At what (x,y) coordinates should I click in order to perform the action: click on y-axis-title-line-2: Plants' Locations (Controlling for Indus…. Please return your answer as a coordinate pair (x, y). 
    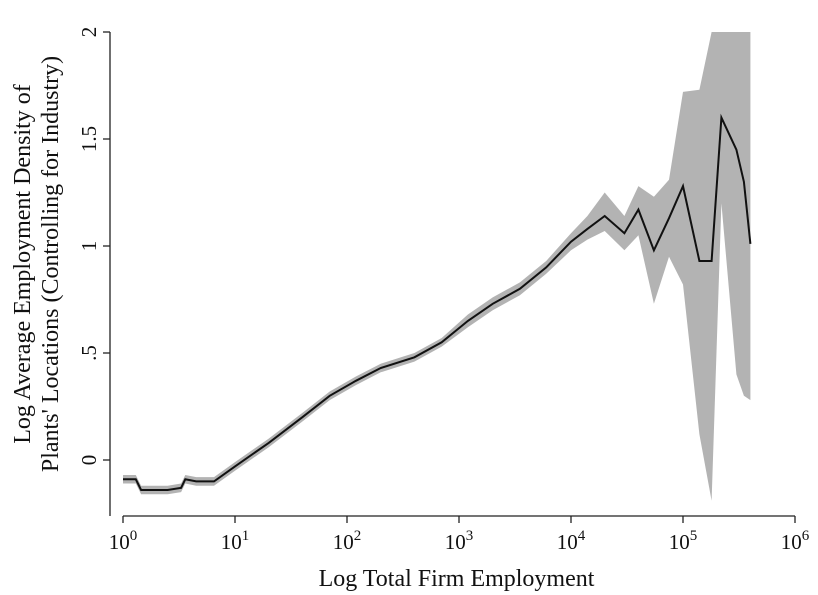
    Looking at the image, I should click on (51, 264).